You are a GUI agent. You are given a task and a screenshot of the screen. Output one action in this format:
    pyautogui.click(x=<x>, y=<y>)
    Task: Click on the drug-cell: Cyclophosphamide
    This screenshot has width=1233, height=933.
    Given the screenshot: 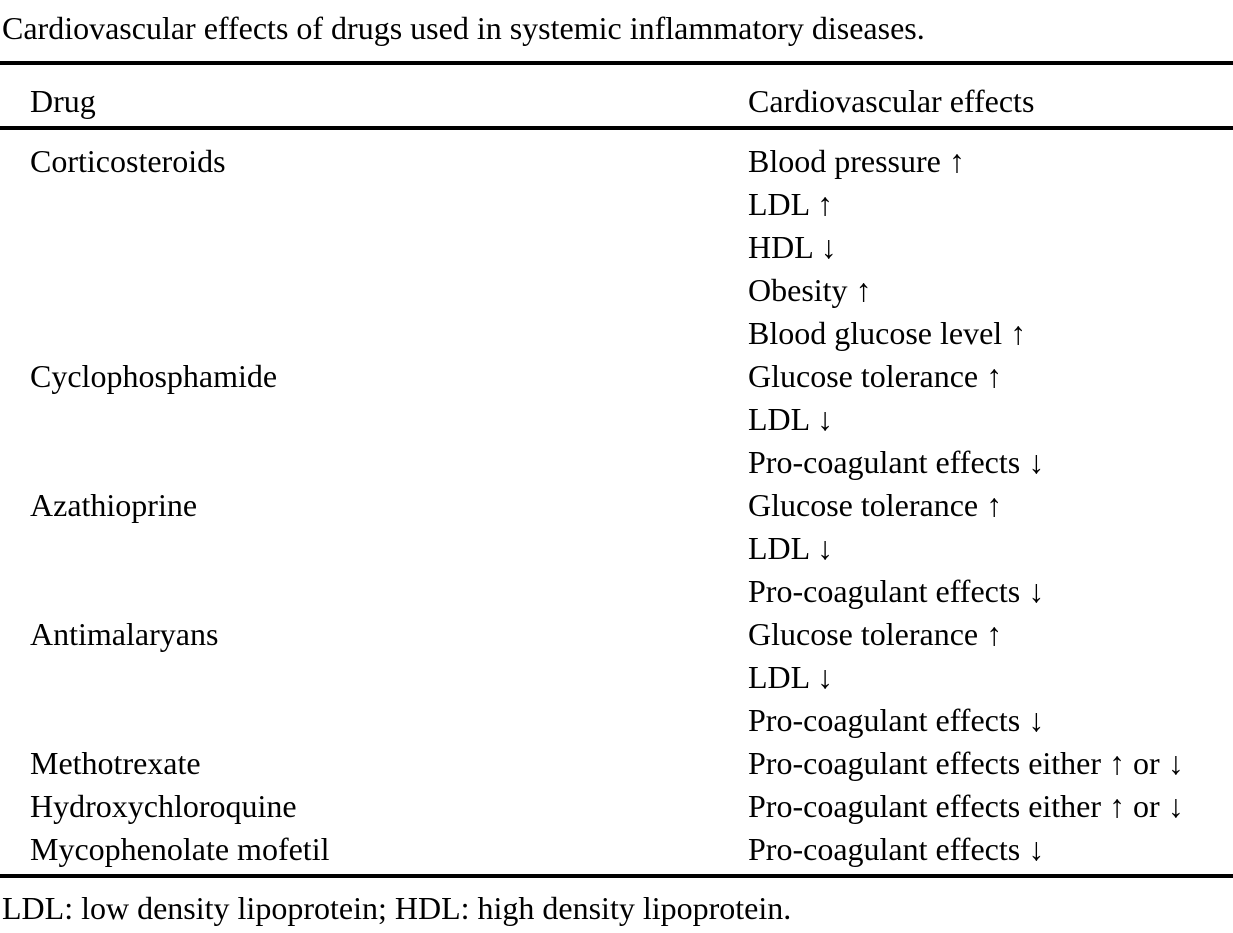 What is the action you would take?
    pyautogui.click(x=154, y=376)
    